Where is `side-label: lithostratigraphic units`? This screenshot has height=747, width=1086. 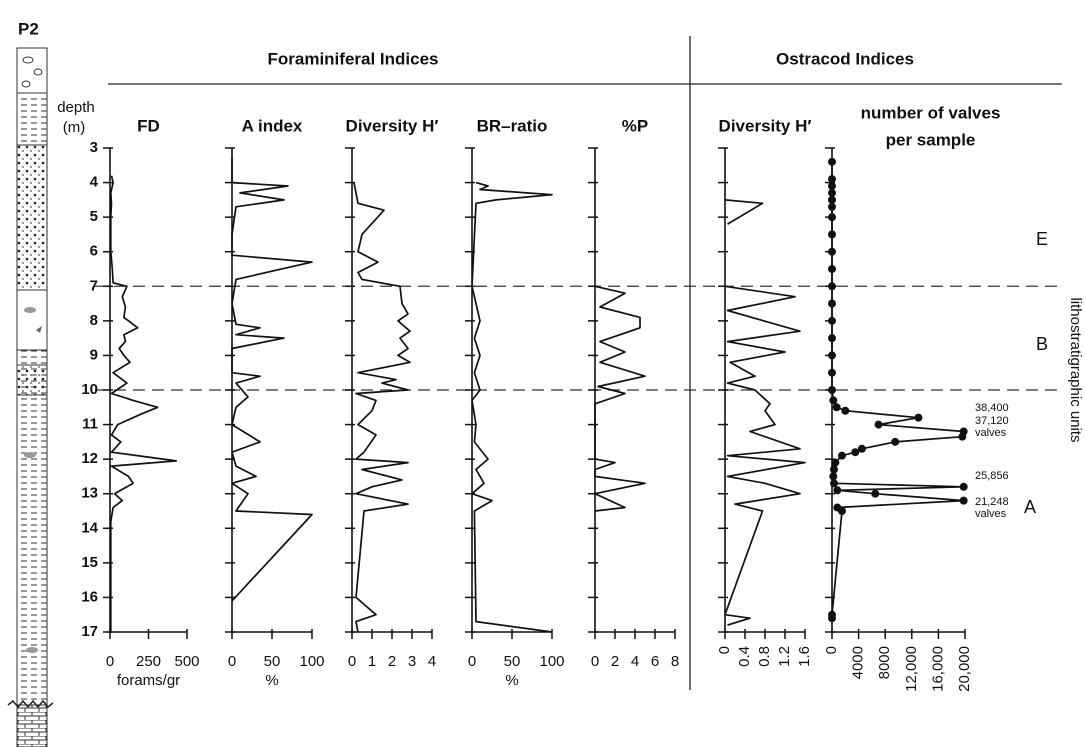 side-label: lithostratigraphic units is located at coordinates (1075, 369).